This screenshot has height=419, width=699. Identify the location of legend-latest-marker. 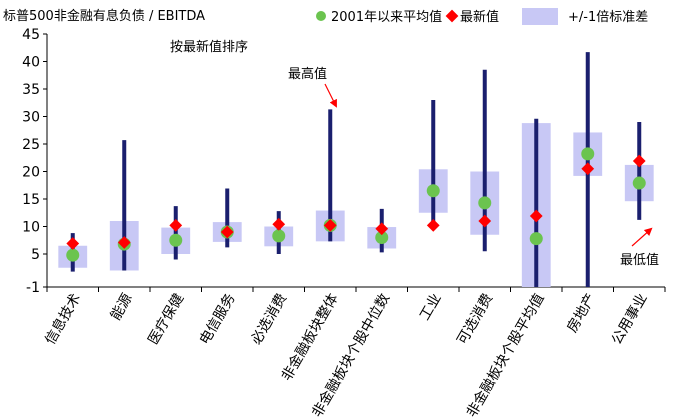
(452, 16).